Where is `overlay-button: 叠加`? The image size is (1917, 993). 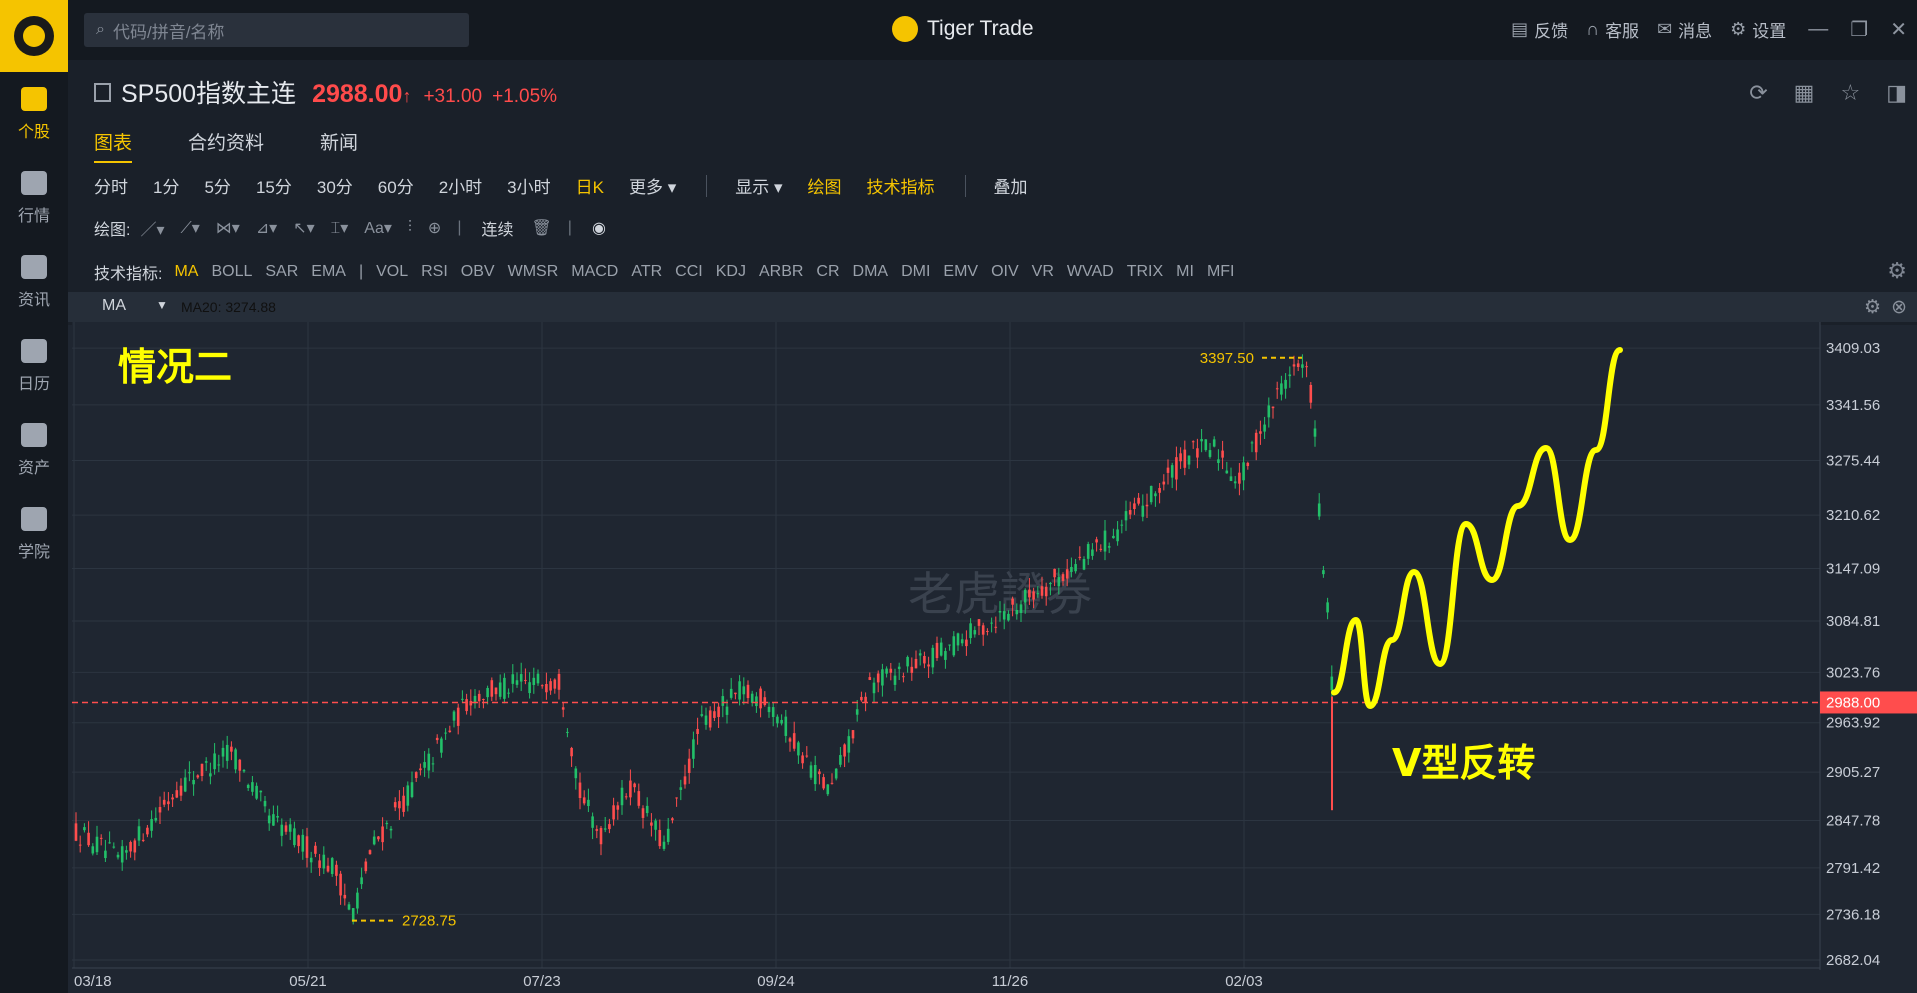 overlay-button: 叠加 is located at coordinates (1010, 187).